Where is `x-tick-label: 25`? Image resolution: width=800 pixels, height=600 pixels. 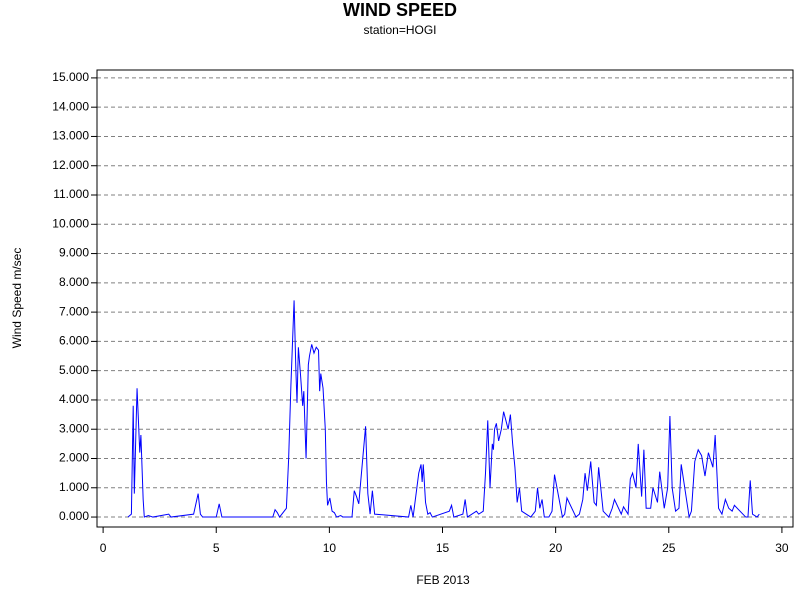 x-tick-label: 25 is located at coordinates (669, 548).